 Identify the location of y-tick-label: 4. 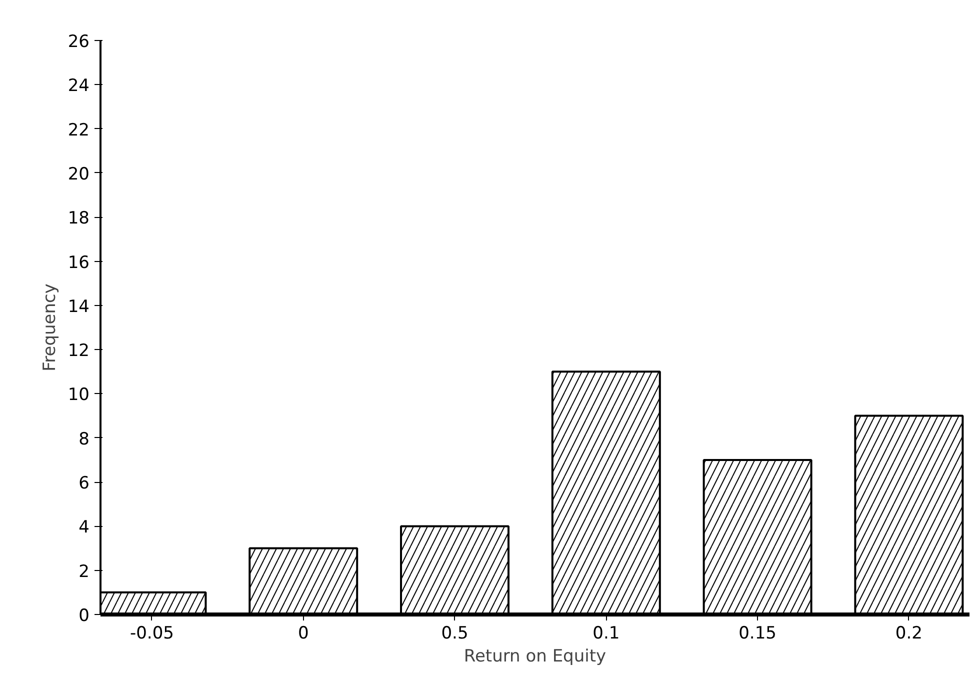
(84, 528).